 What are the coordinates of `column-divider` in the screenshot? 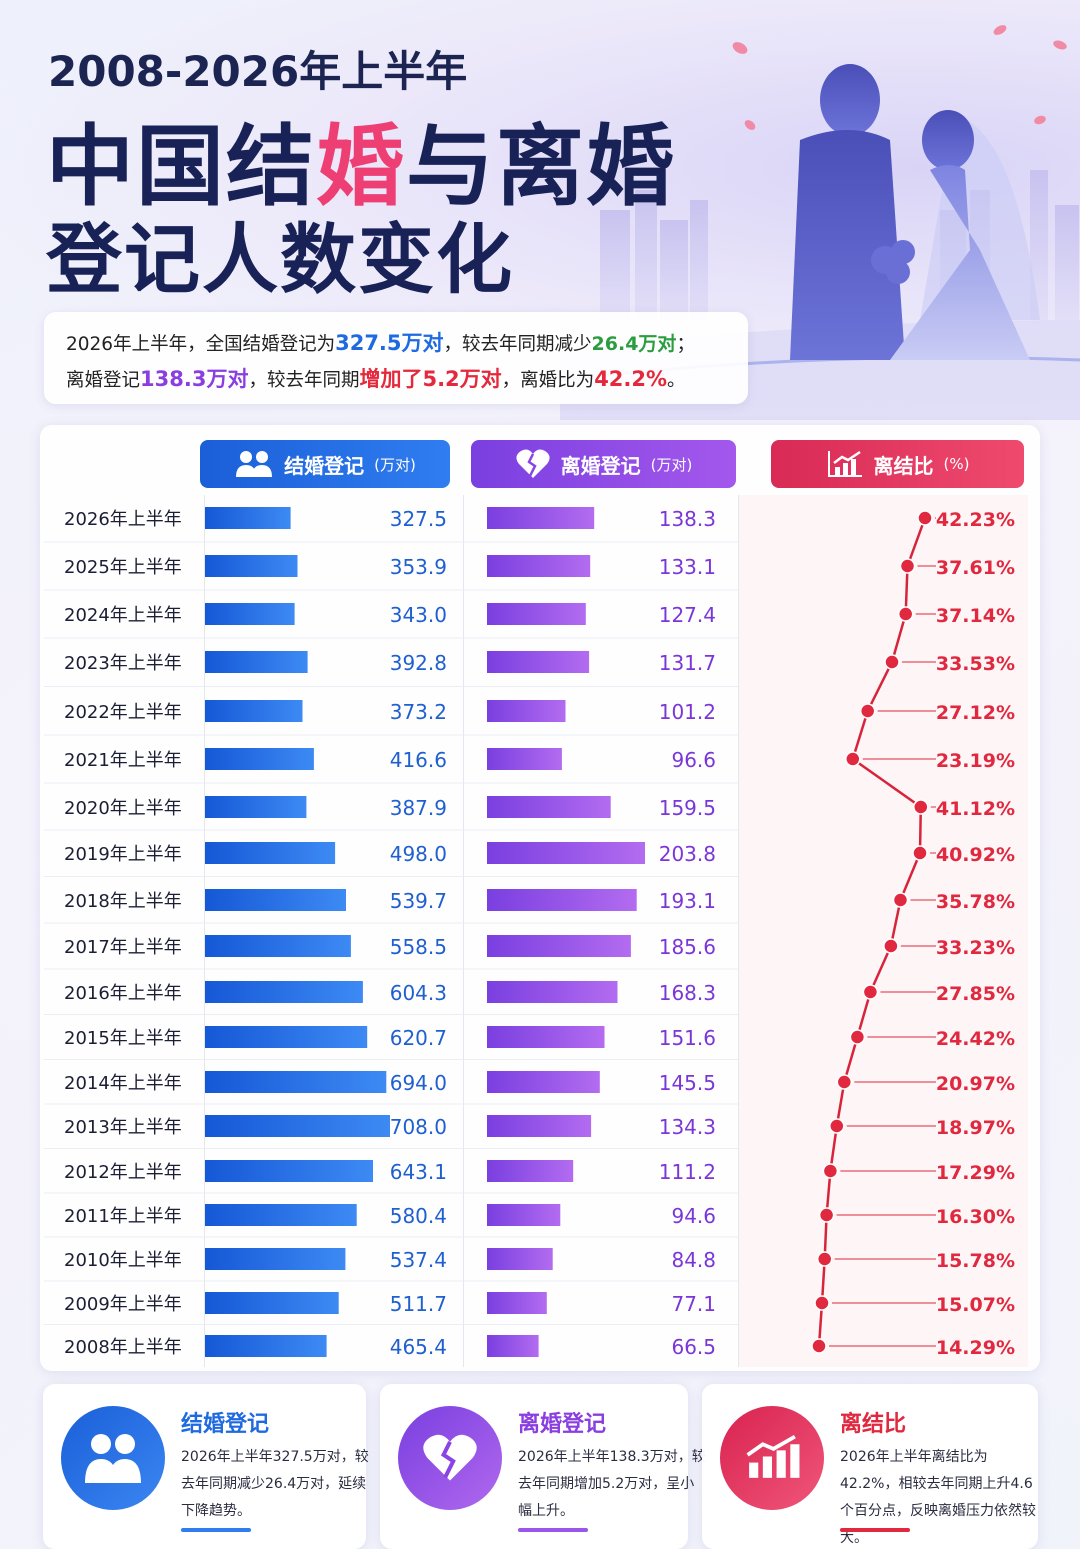 It's located at (204, 931).